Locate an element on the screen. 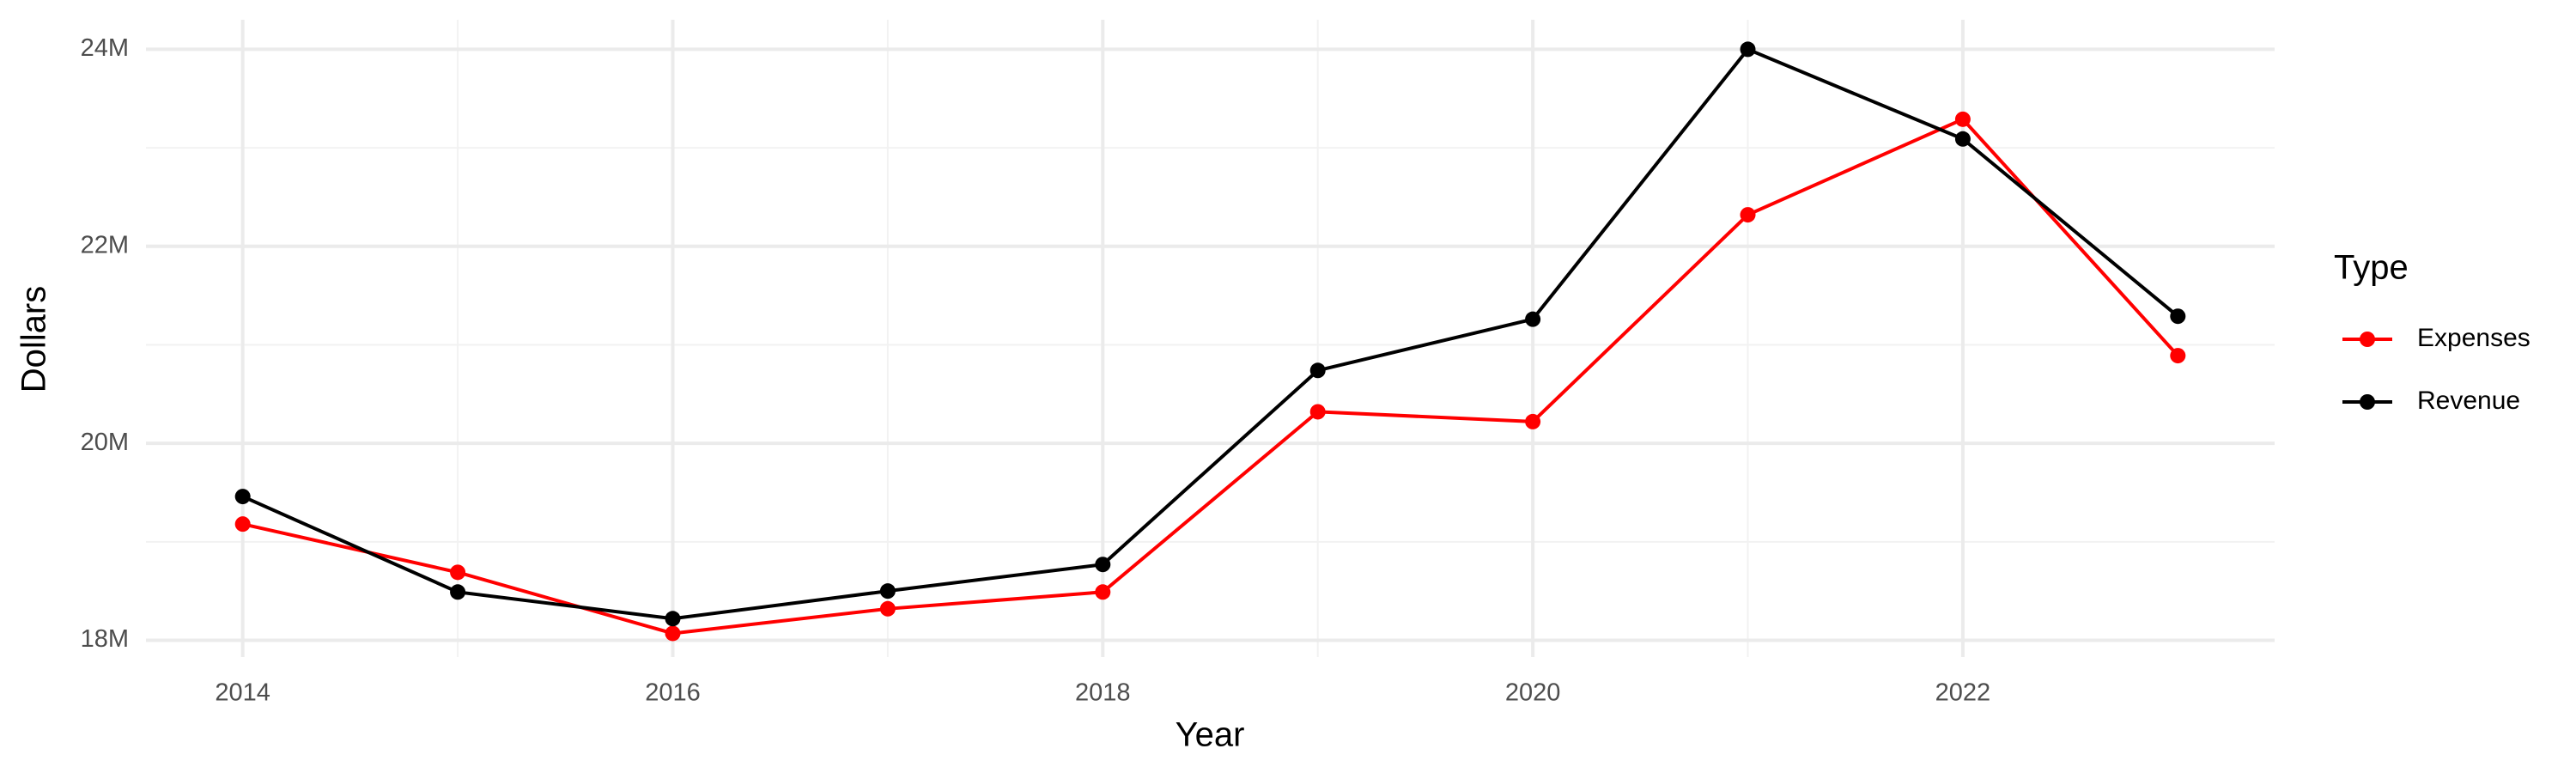 Image resolution: width=2576 pixels, height=773 pixels. y-tick-label: 24M is located at coordinates (105, 48).